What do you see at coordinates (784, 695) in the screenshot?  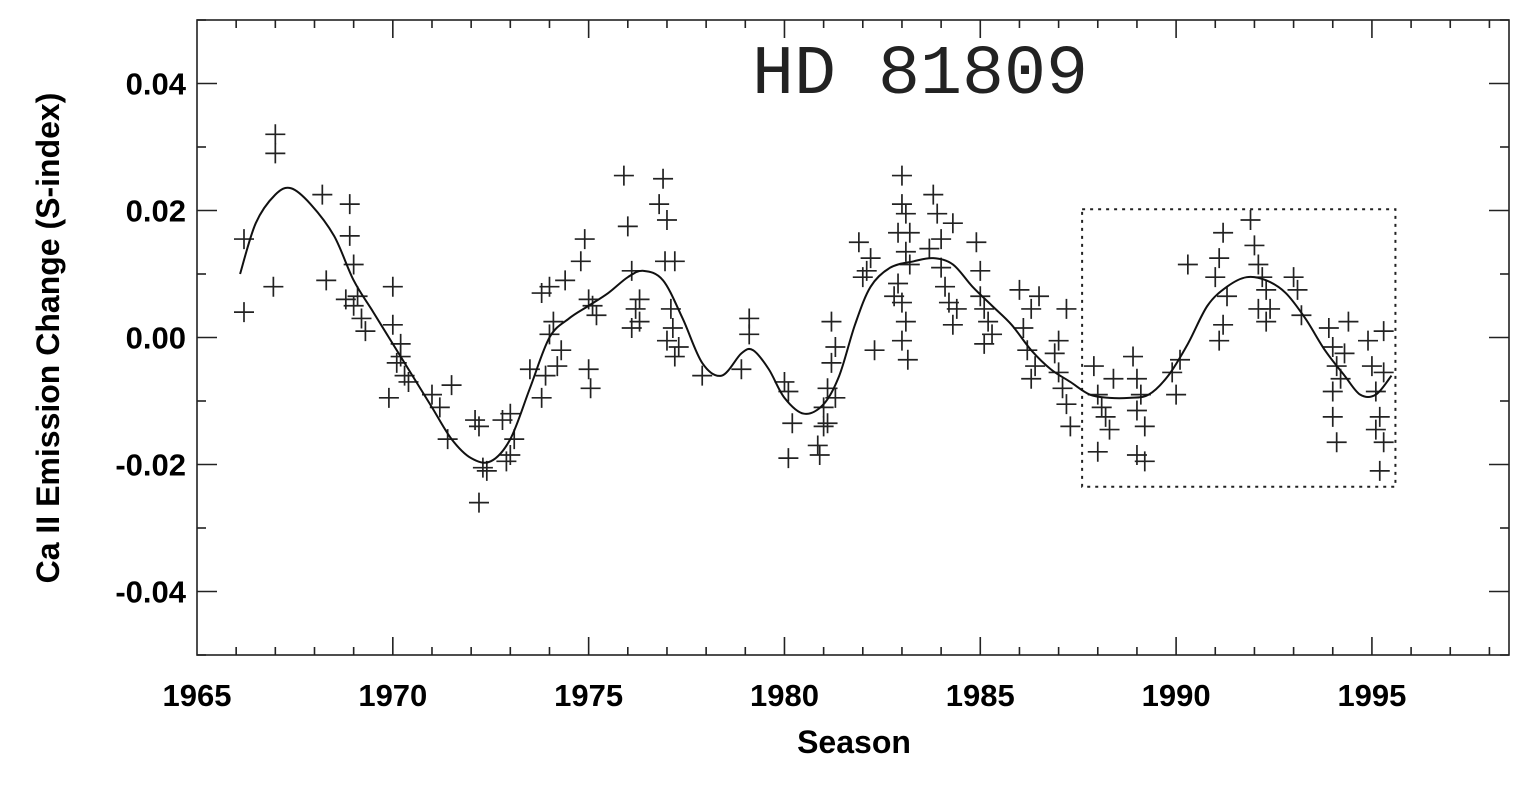 I see `x-tick-label: 1980` at bounding box center [784, 695].